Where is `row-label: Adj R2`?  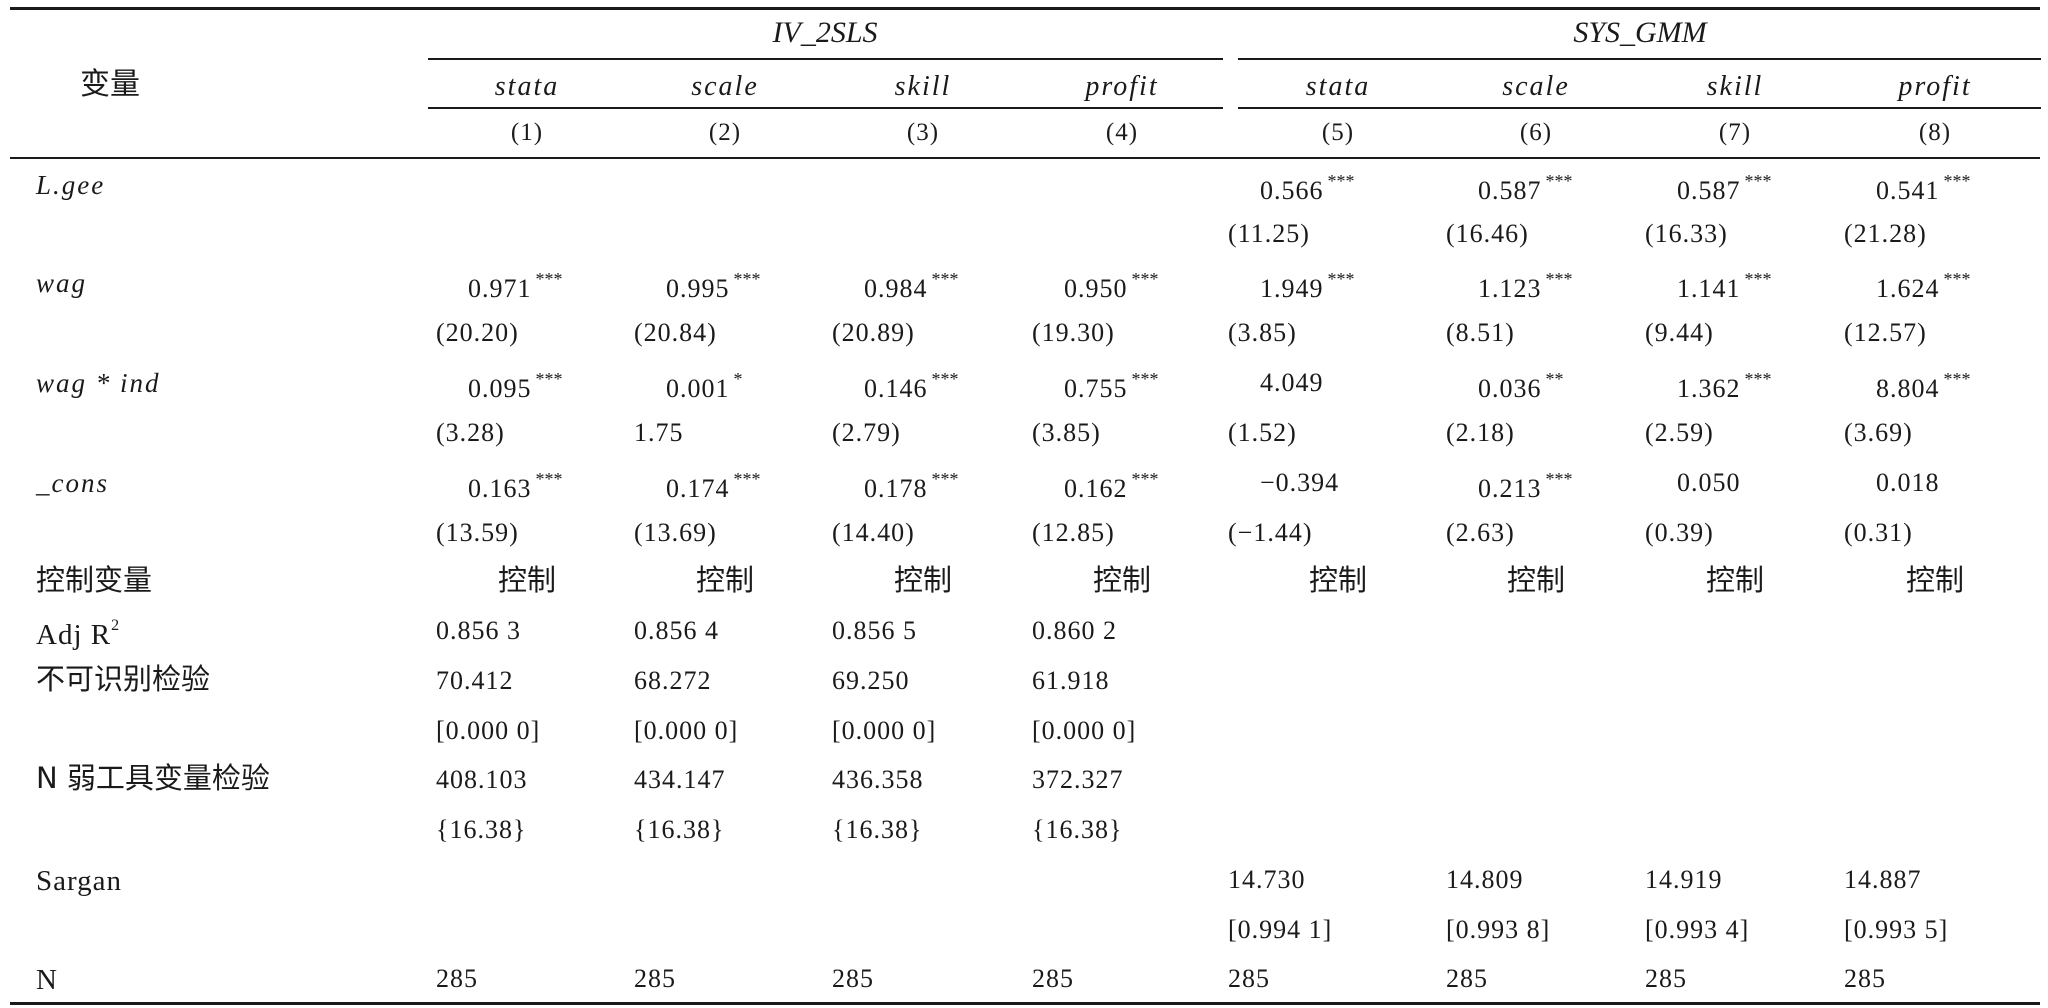
row-label: Adj R2 is located at coordinates (78, 634).